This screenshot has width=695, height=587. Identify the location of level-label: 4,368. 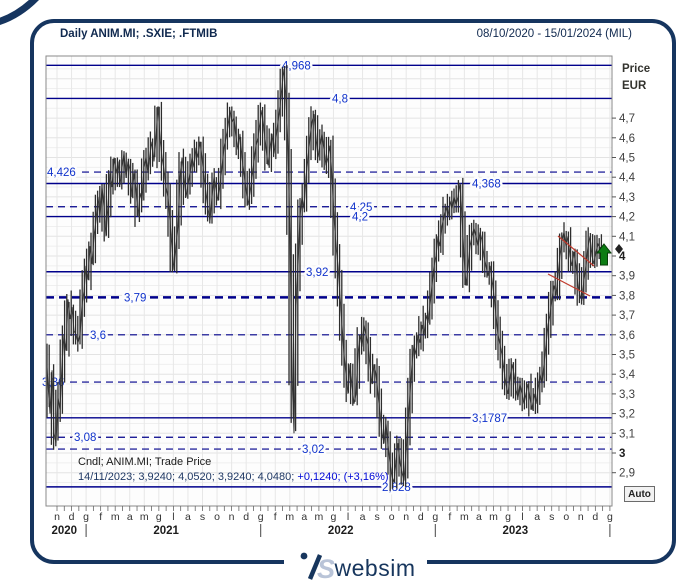
(486, 185).